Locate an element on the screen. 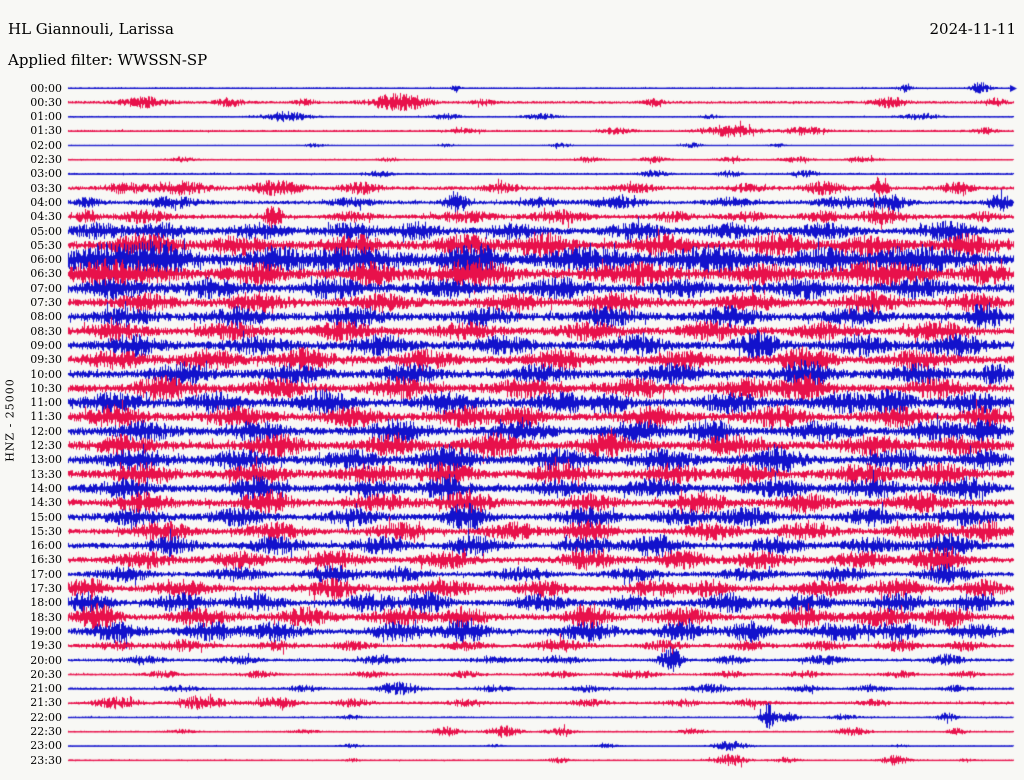  time-label: 04:00 is located at coordinates (46, 202).